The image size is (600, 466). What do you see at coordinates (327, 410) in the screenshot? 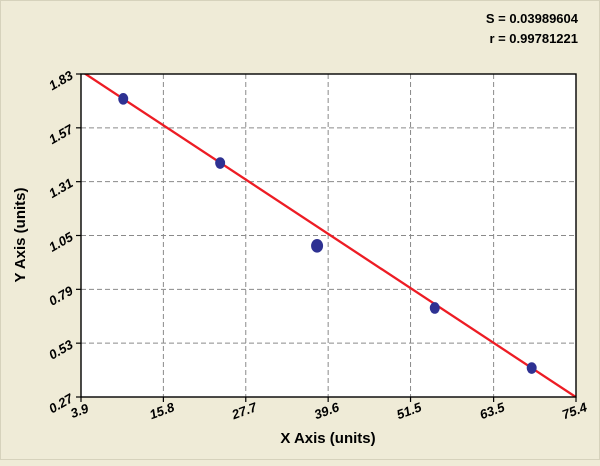
I see `x-tick-label: 39.6` at bounding box center [327, 410].